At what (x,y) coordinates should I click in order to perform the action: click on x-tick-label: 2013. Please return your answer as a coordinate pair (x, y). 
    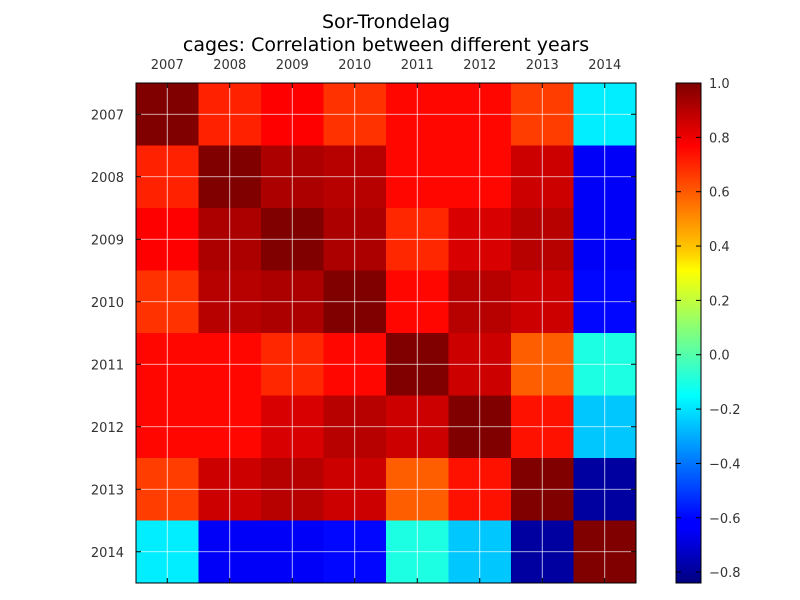
    Looking at the image, I should click on (542, 65).